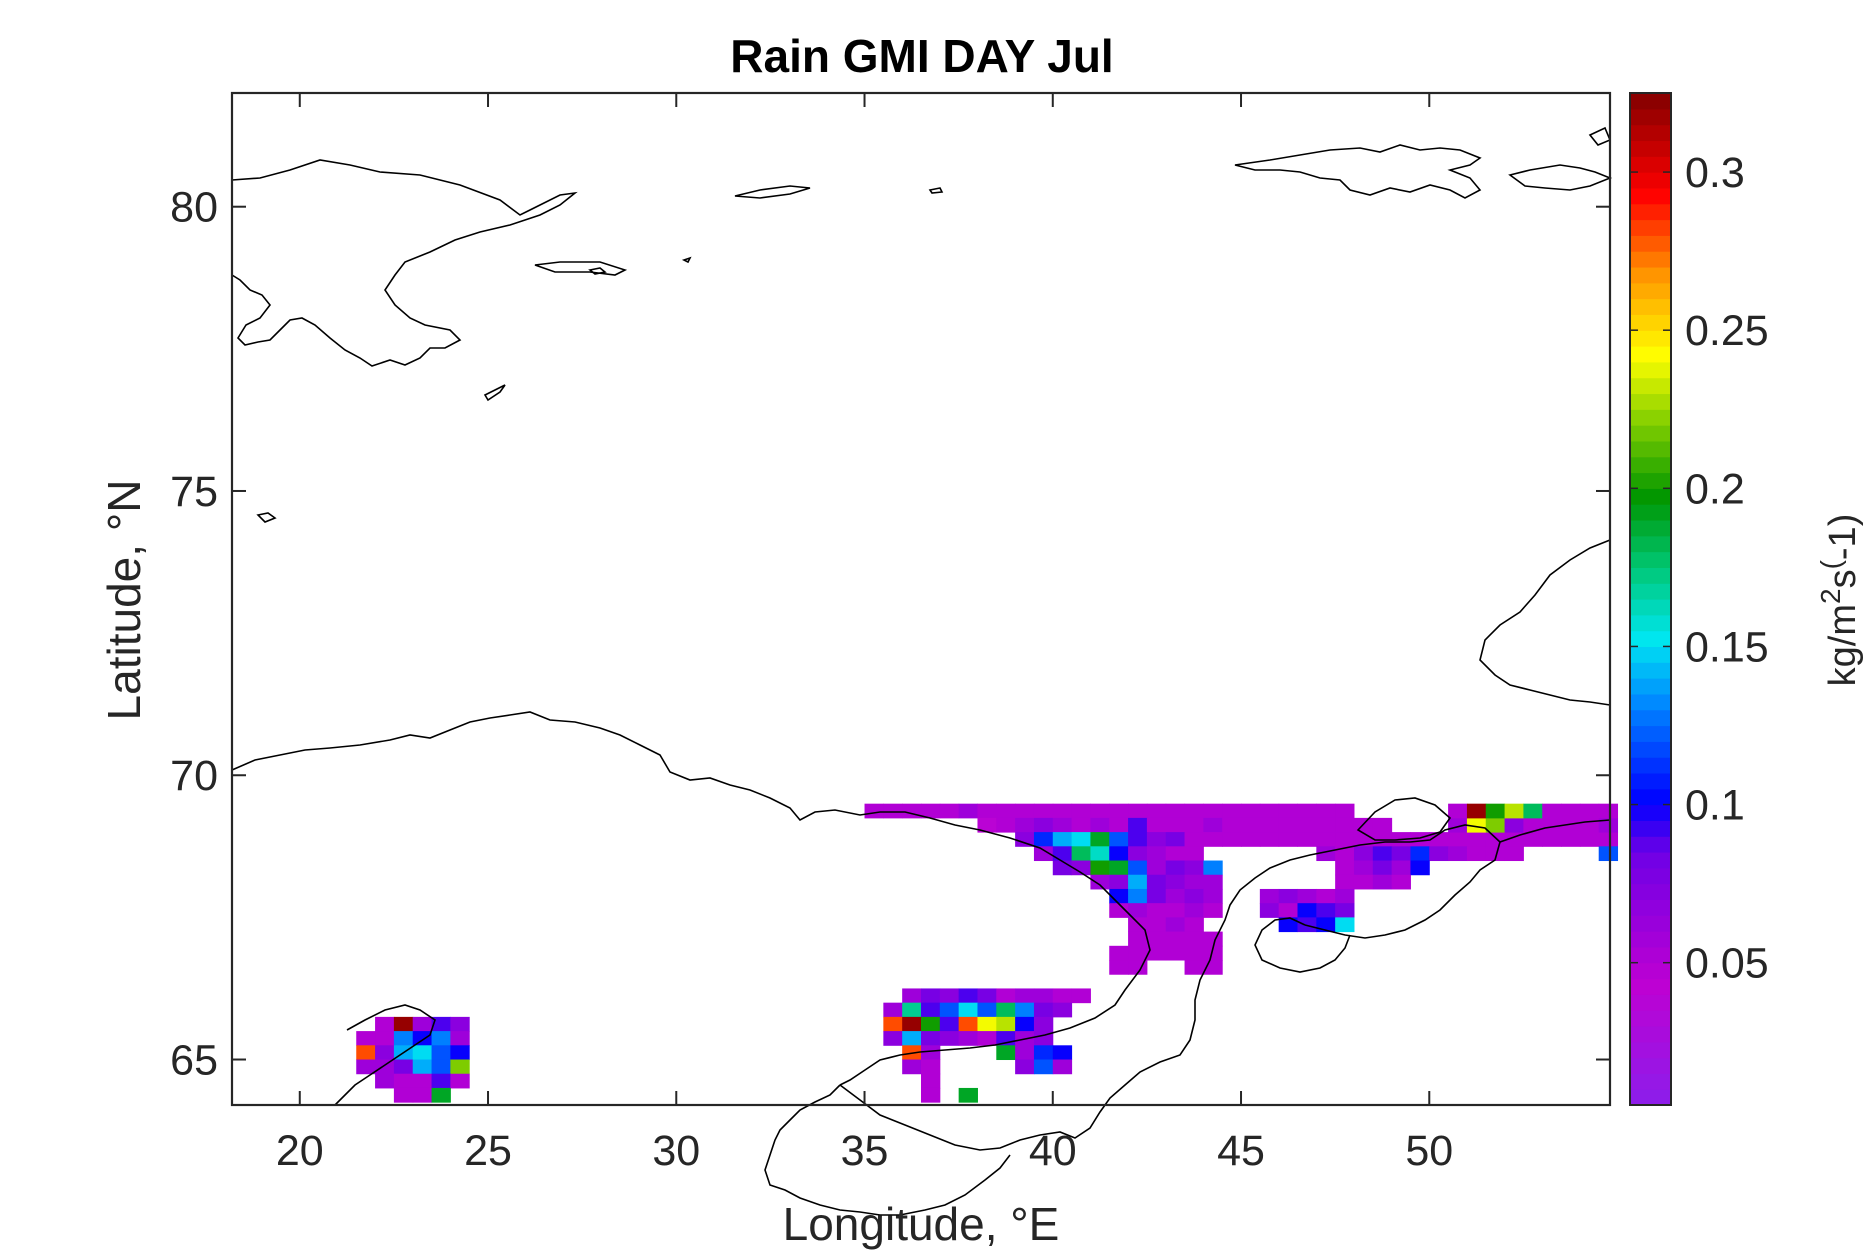 This screenshot has width=1875, height=1250. I want to click on colorbar-label-end: -1), so click(1843, 537).